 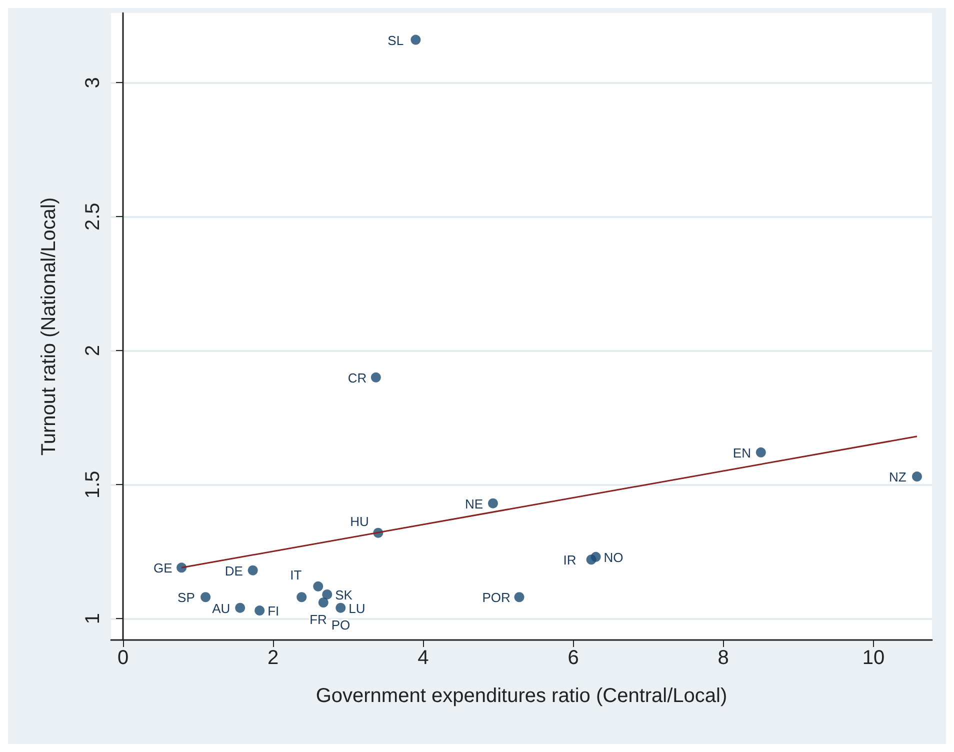 What do you see at coordinates (741, 452) in the screenshot?
I see `annotation: EN` at bounding box center [741, 452].